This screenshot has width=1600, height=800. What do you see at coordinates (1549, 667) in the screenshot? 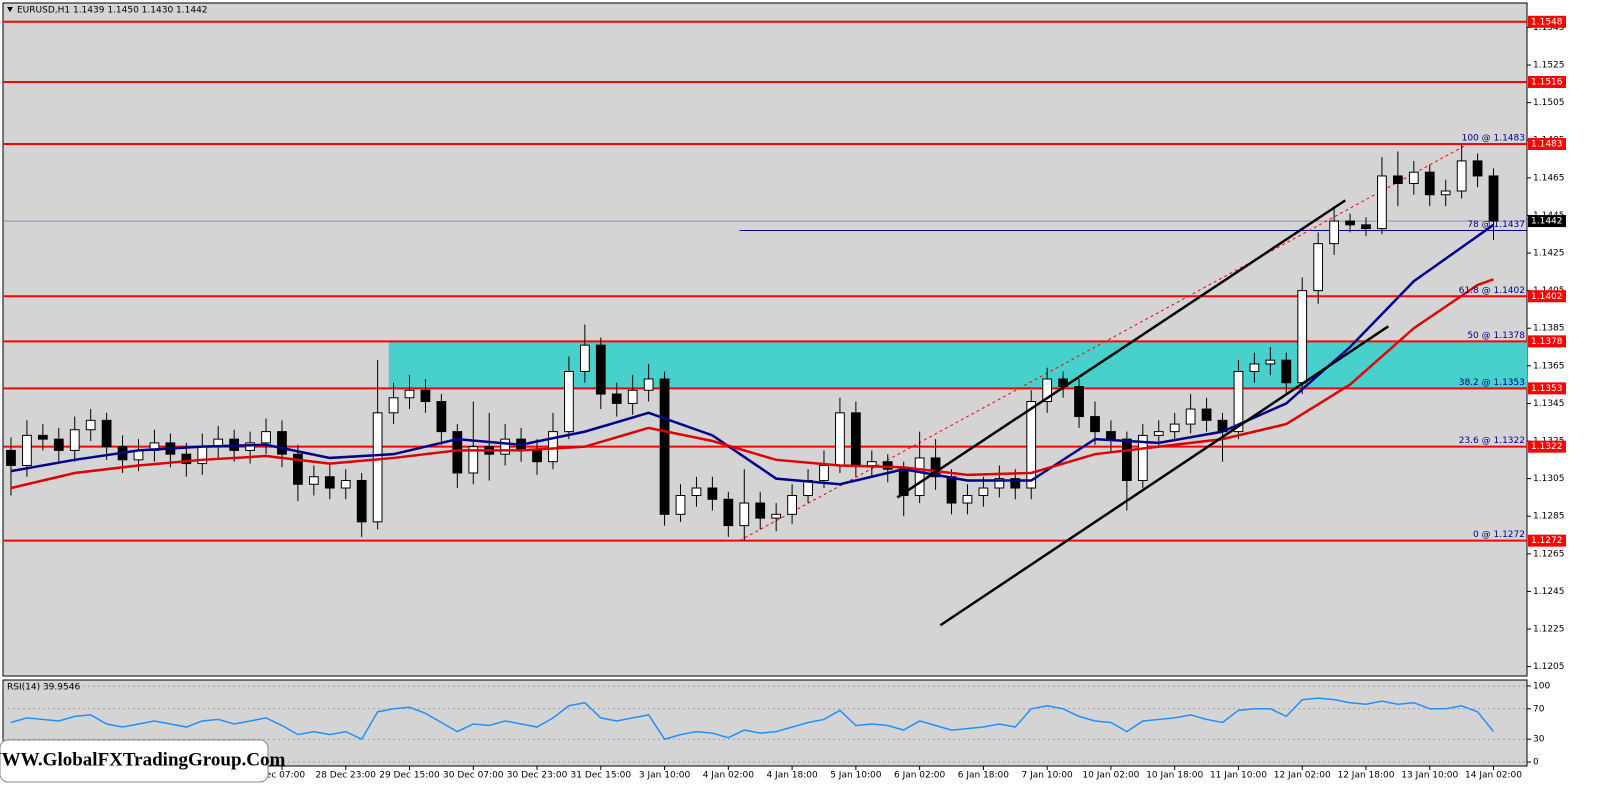
I see `y-tick-label: 1.1205` at bounding box center [1549, 667].